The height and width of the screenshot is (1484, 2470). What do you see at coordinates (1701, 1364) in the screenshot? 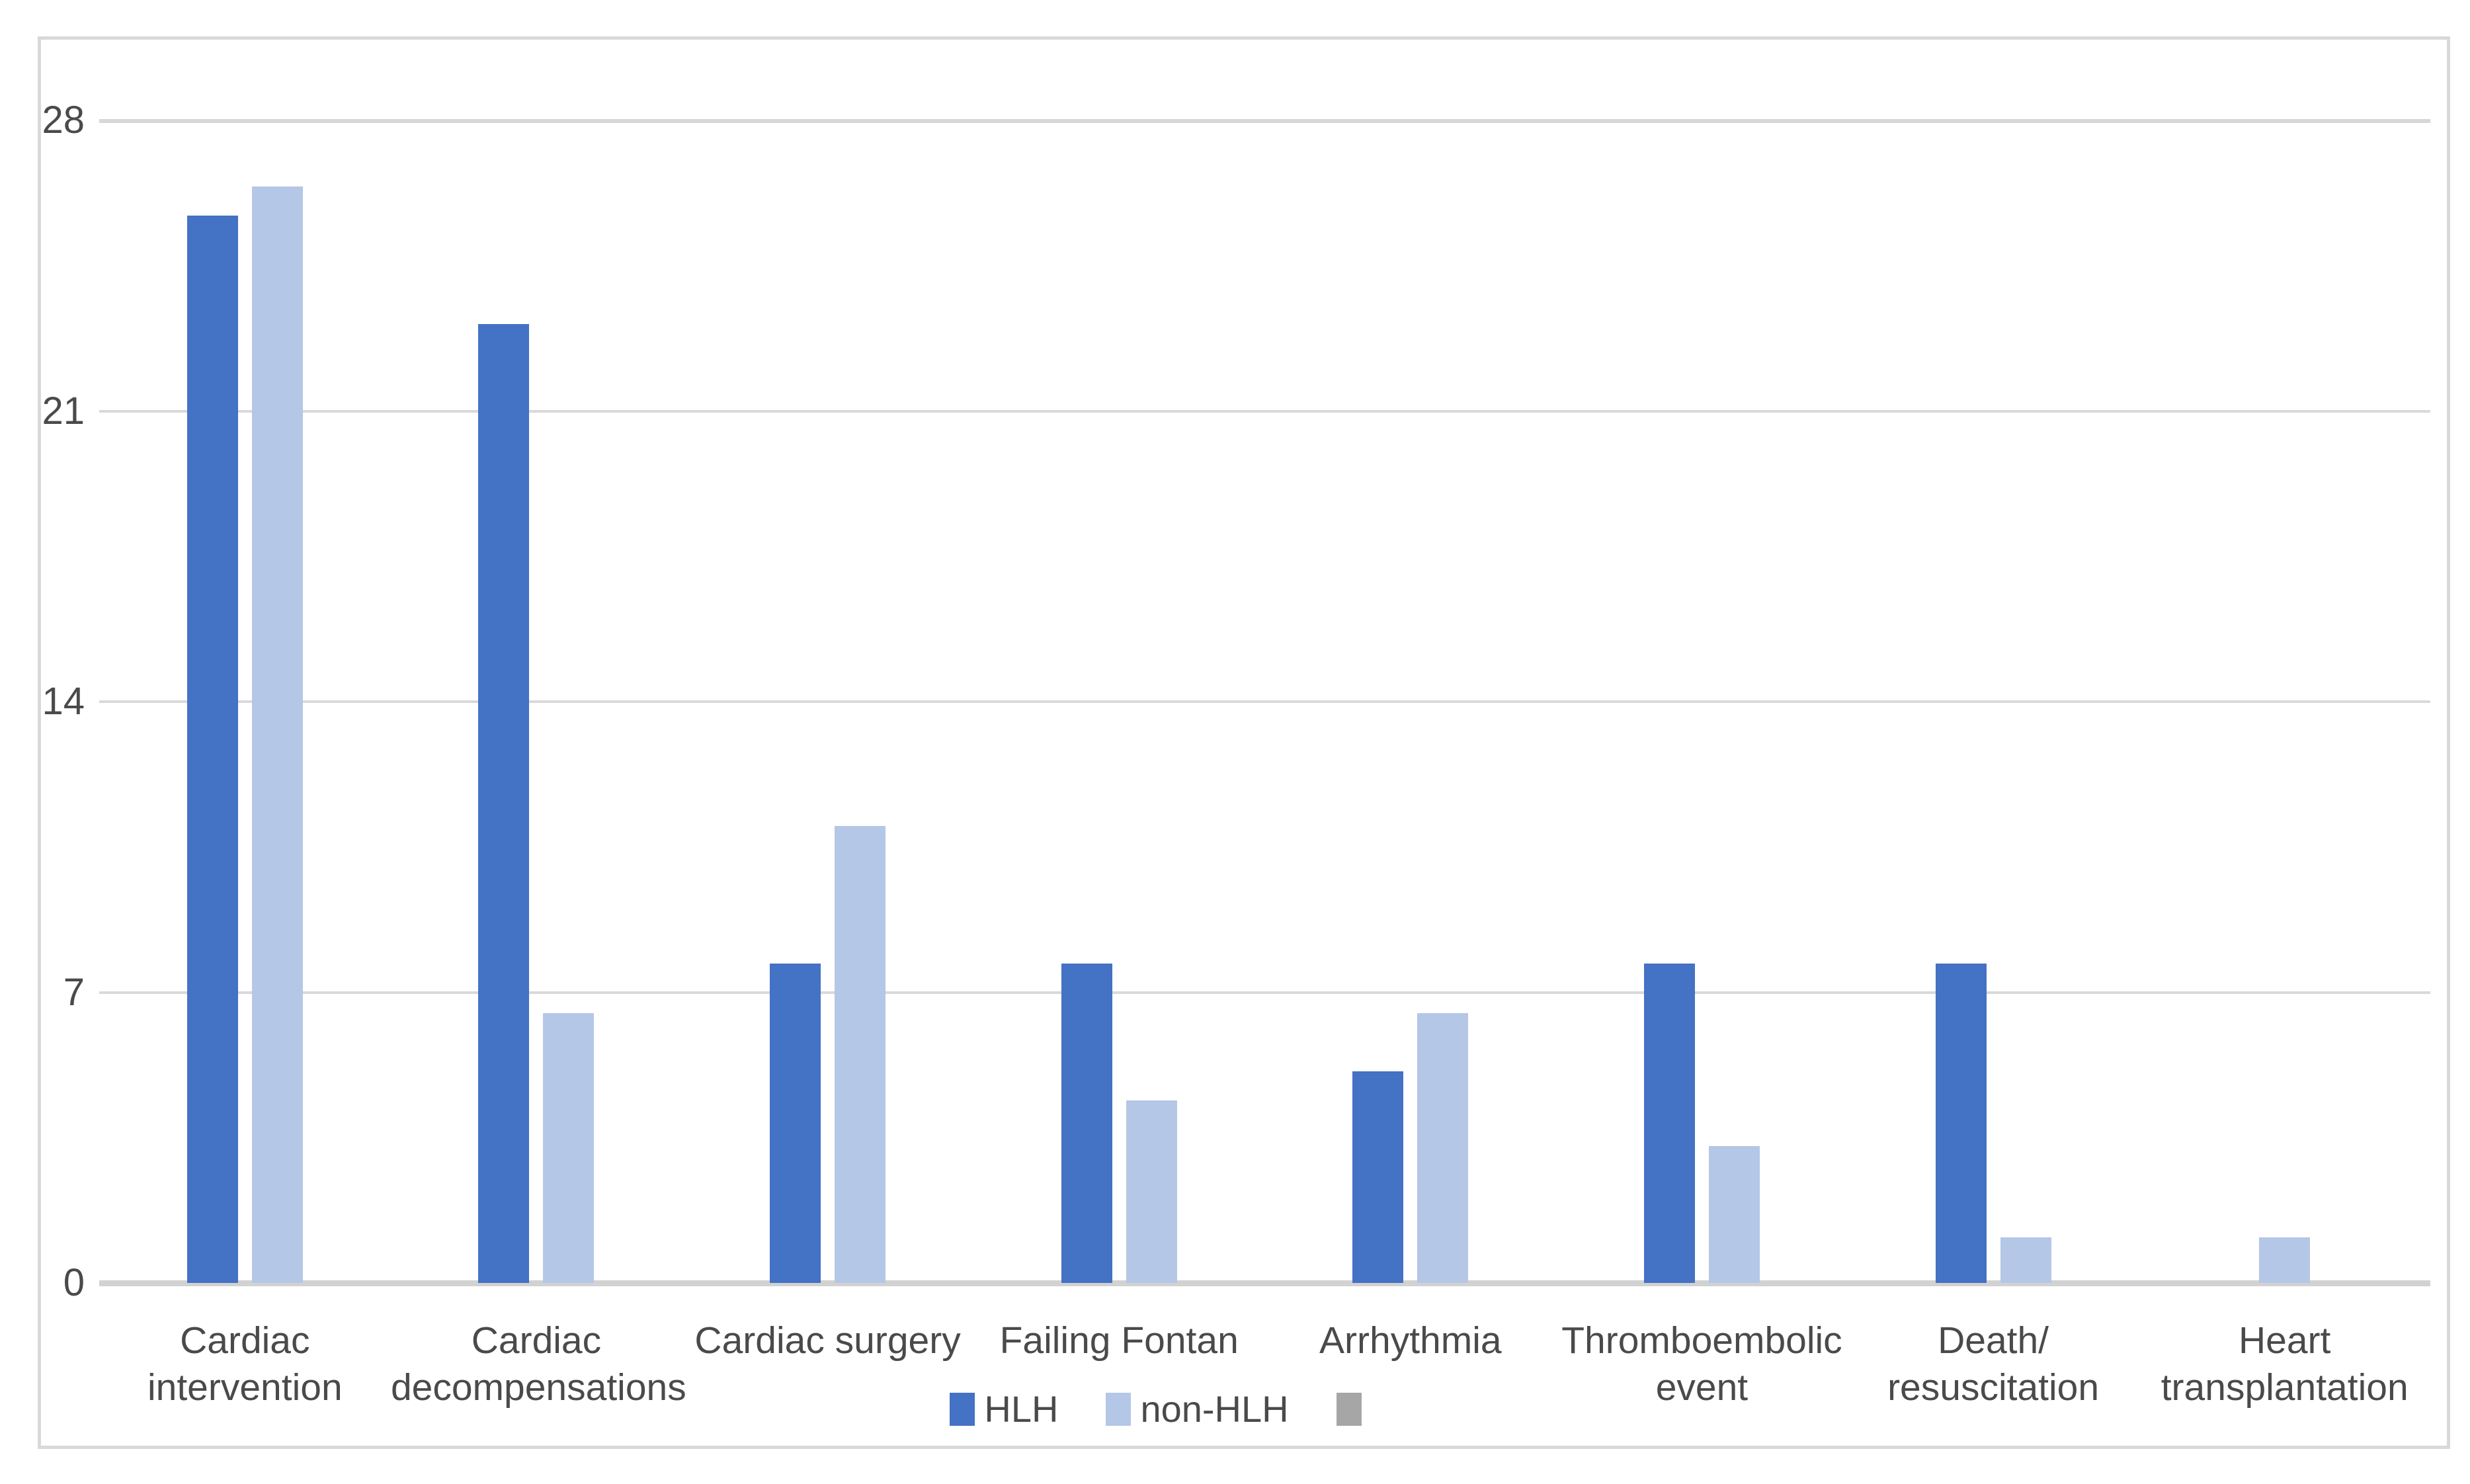
I see `x-axis-label-6: Thromboembolic event` at bounding box center [1701, 1364].